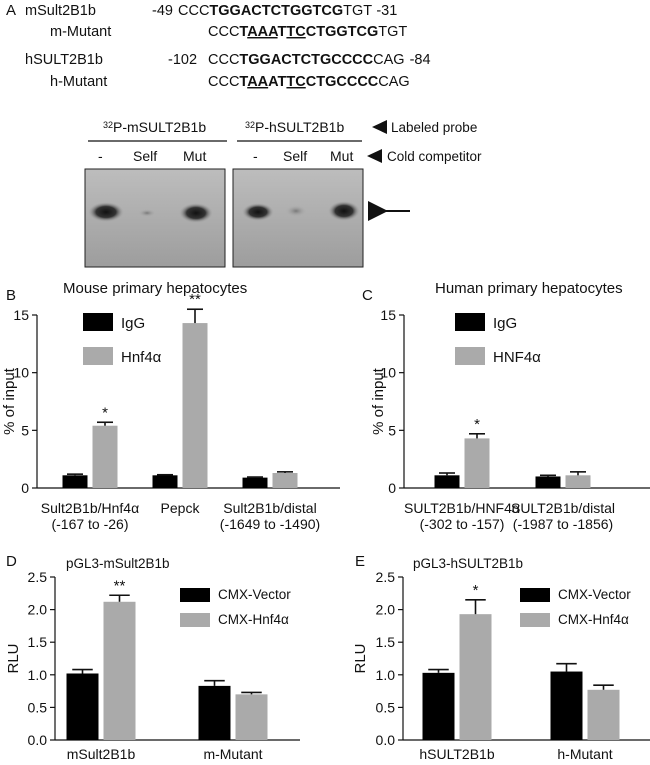  I want to click on lane-label-3: Mut, so click(194, 156).